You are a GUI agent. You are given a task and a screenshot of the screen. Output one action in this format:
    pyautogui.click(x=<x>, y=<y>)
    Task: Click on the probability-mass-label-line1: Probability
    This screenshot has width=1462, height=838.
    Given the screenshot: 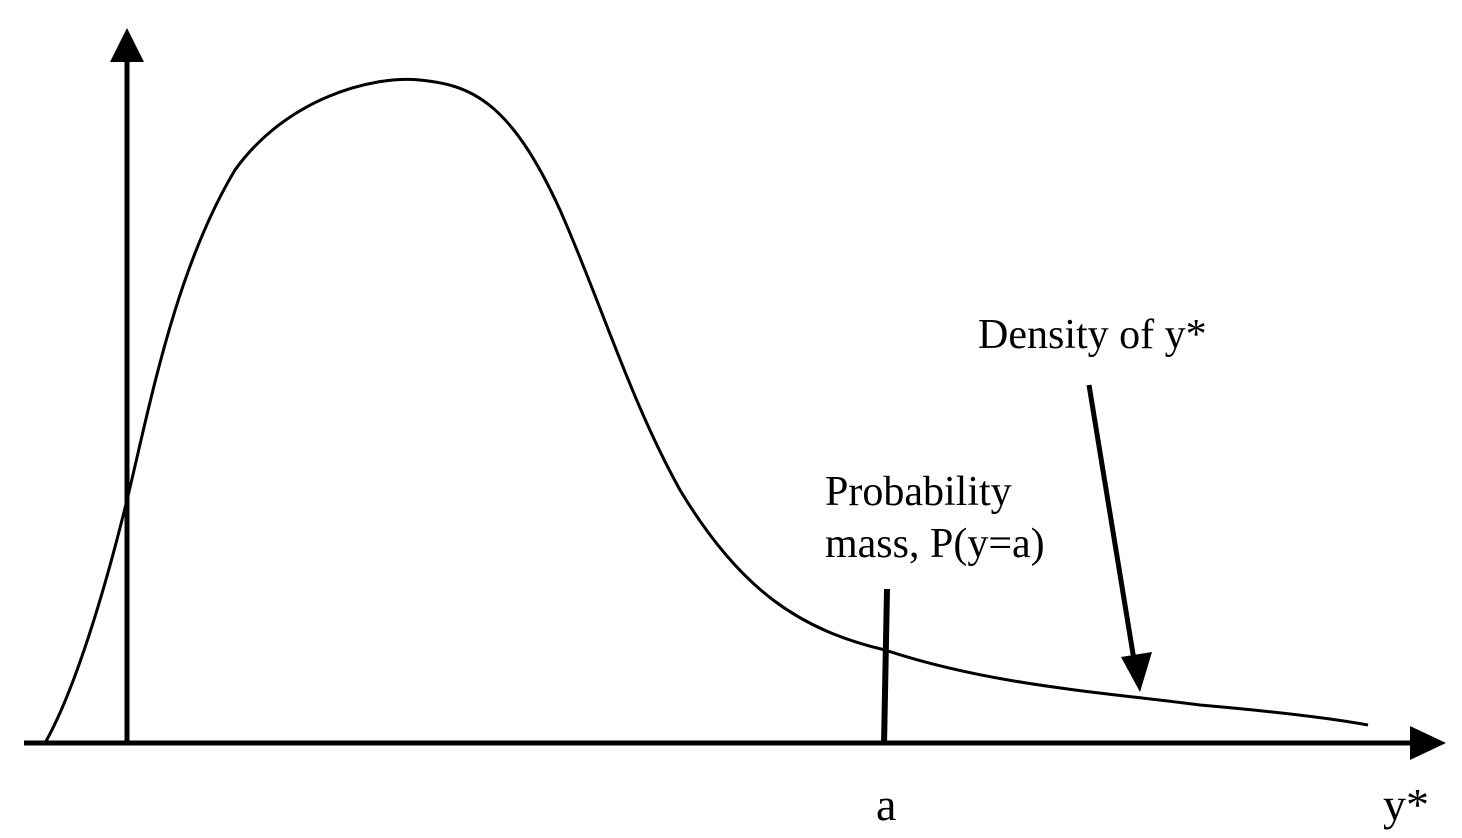 What is the action you would take?
    pyautogui.click(x=918, y=492)
    